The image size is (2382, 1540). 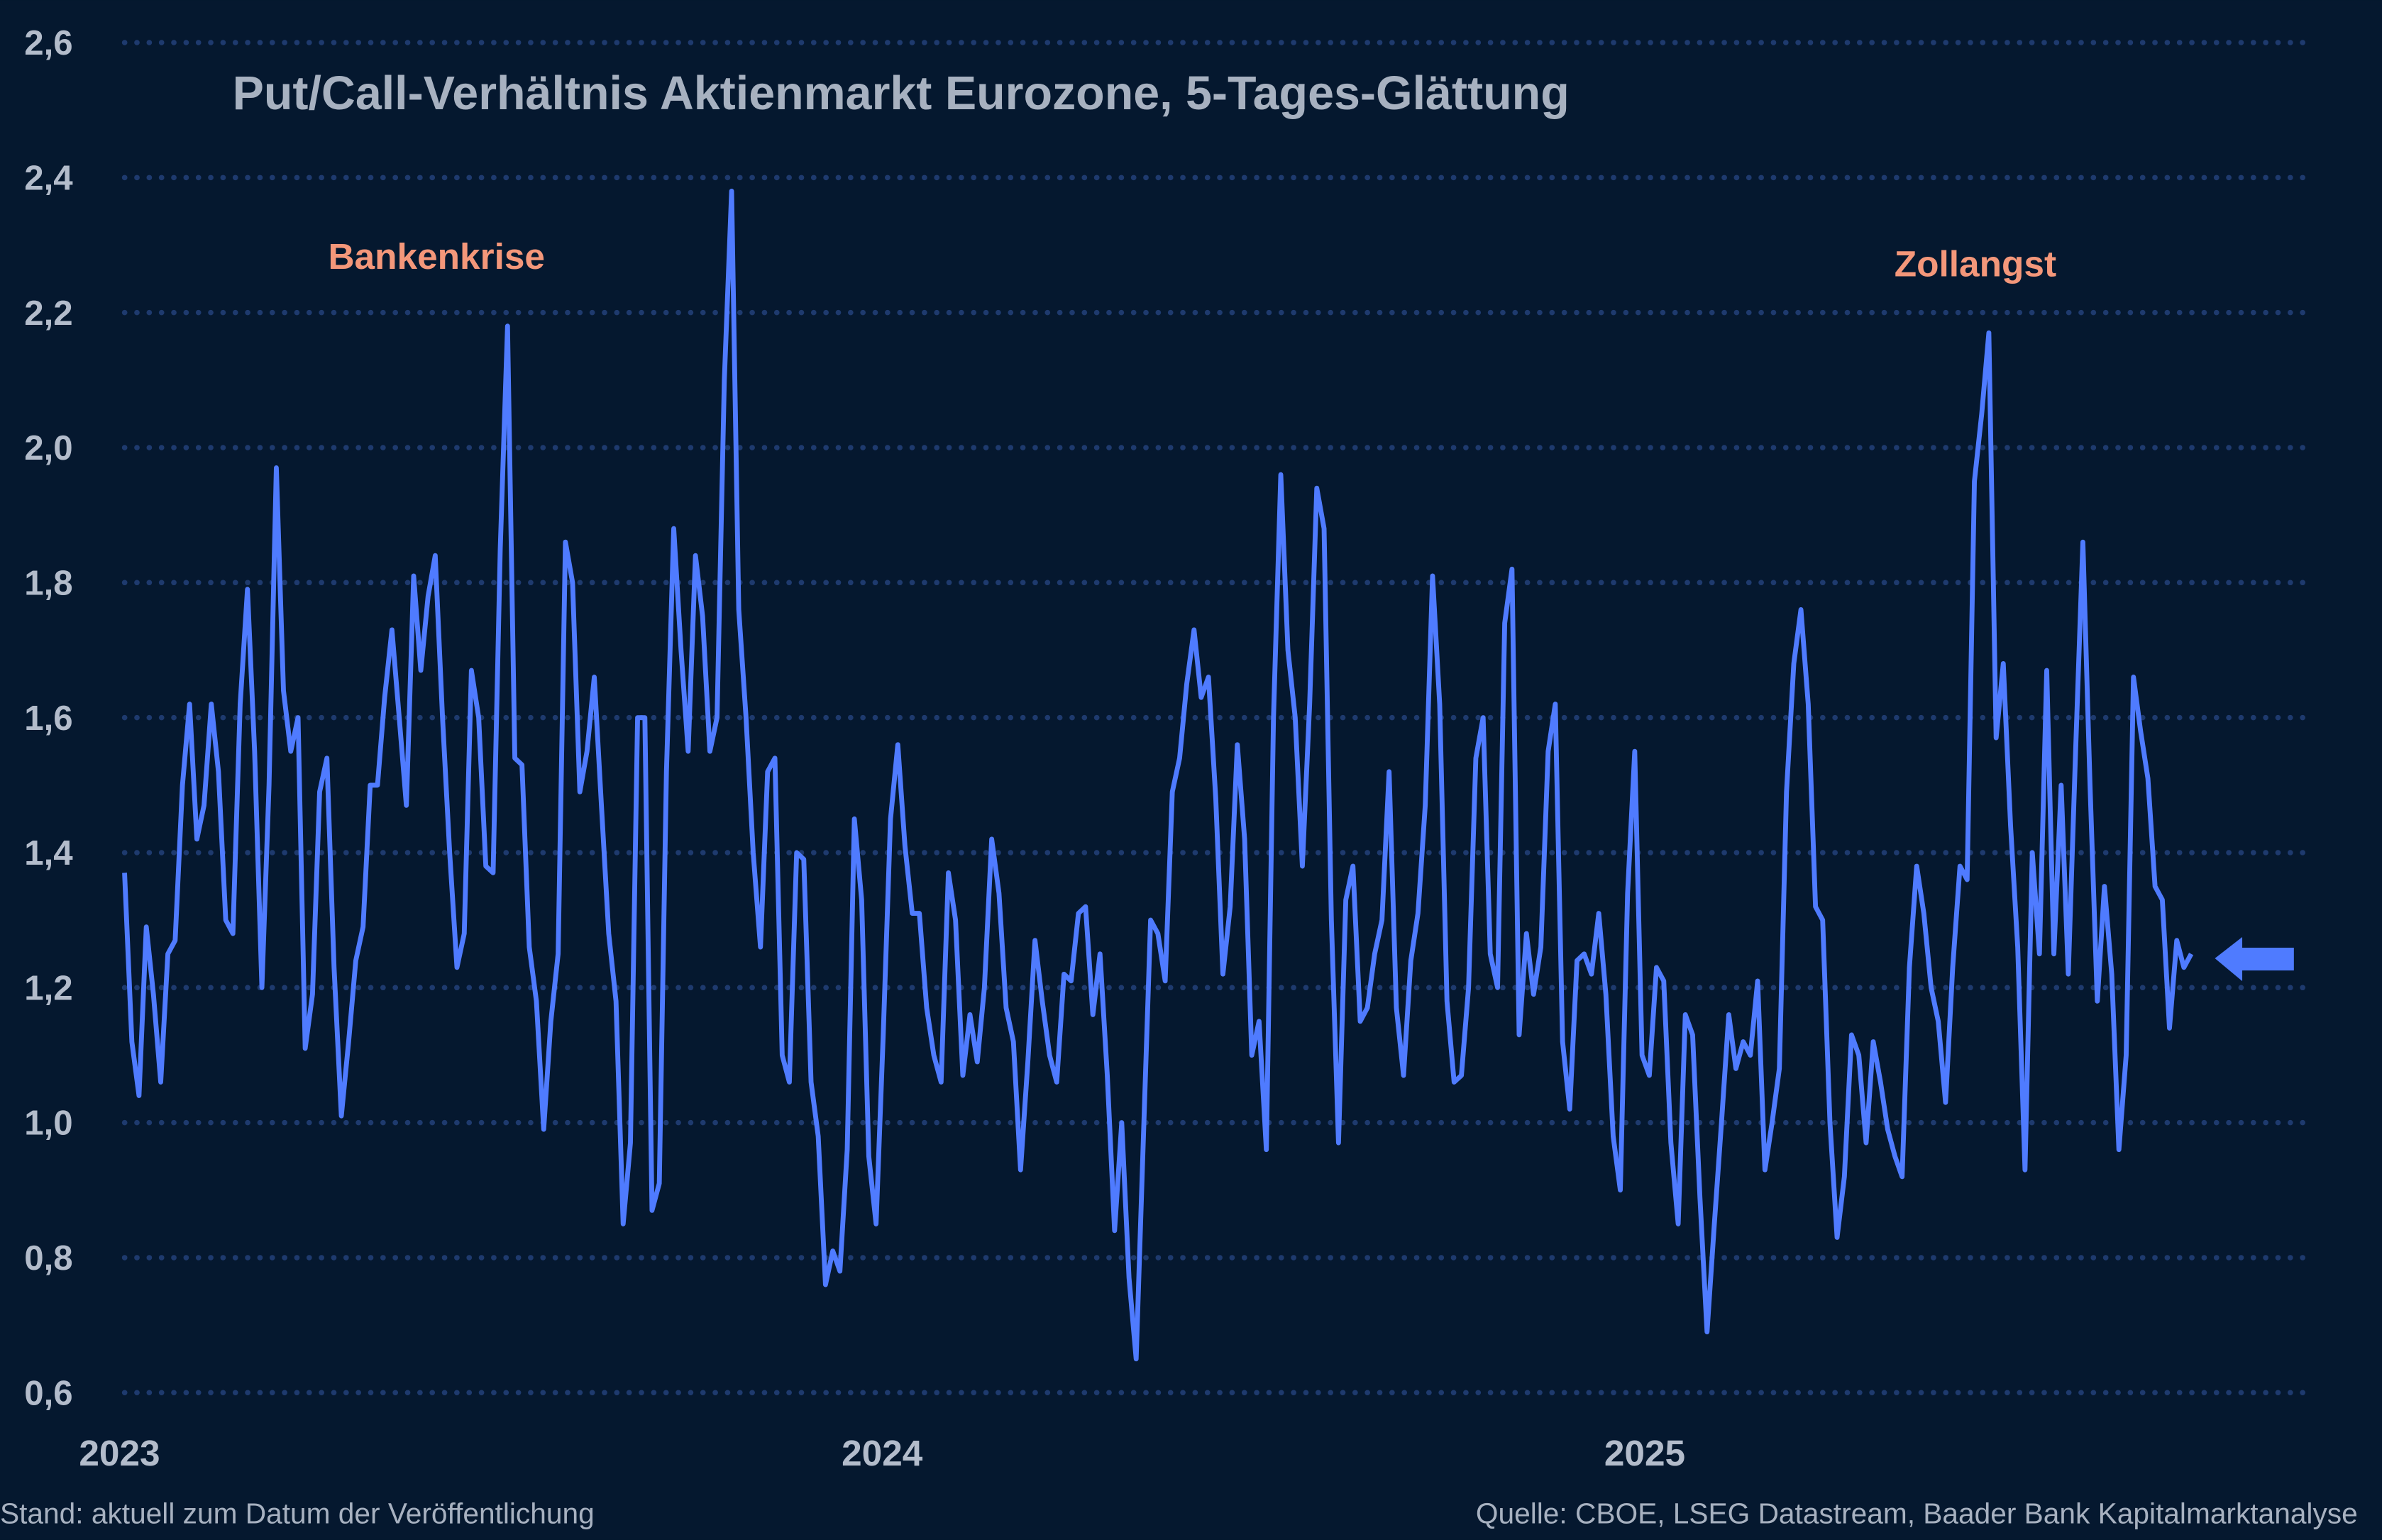 What do you see at coordinates (48, 313) in the screenshot?
I see `y-tick-label: 2,2` at bounding box center [48, 313].